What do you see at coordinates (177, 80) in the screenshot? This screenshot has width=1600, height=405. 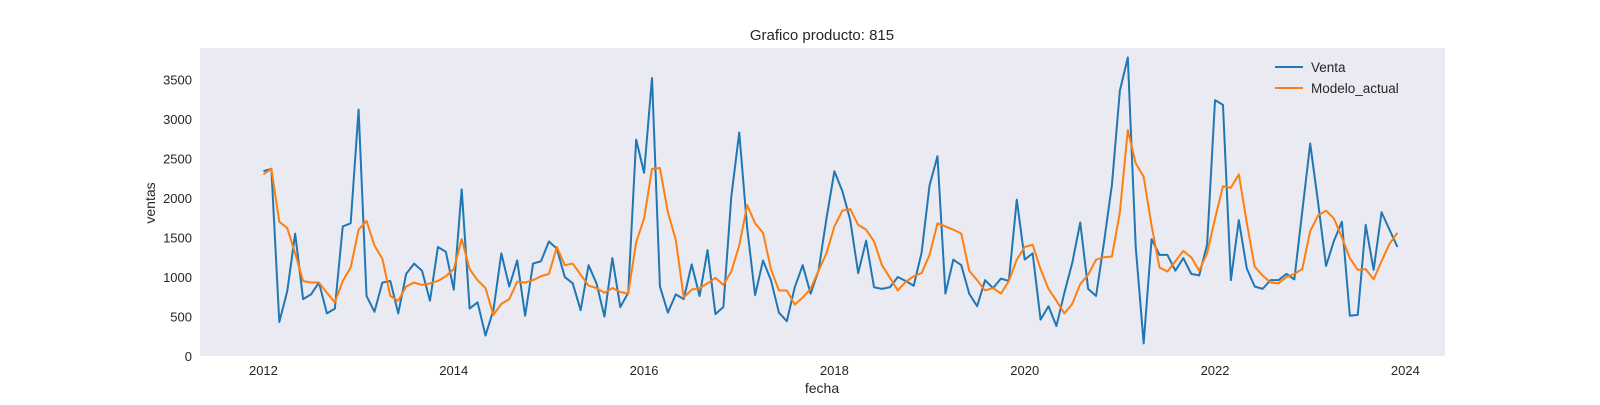 I see `y-tick-label: 3500` at bounding box center [177, 80].